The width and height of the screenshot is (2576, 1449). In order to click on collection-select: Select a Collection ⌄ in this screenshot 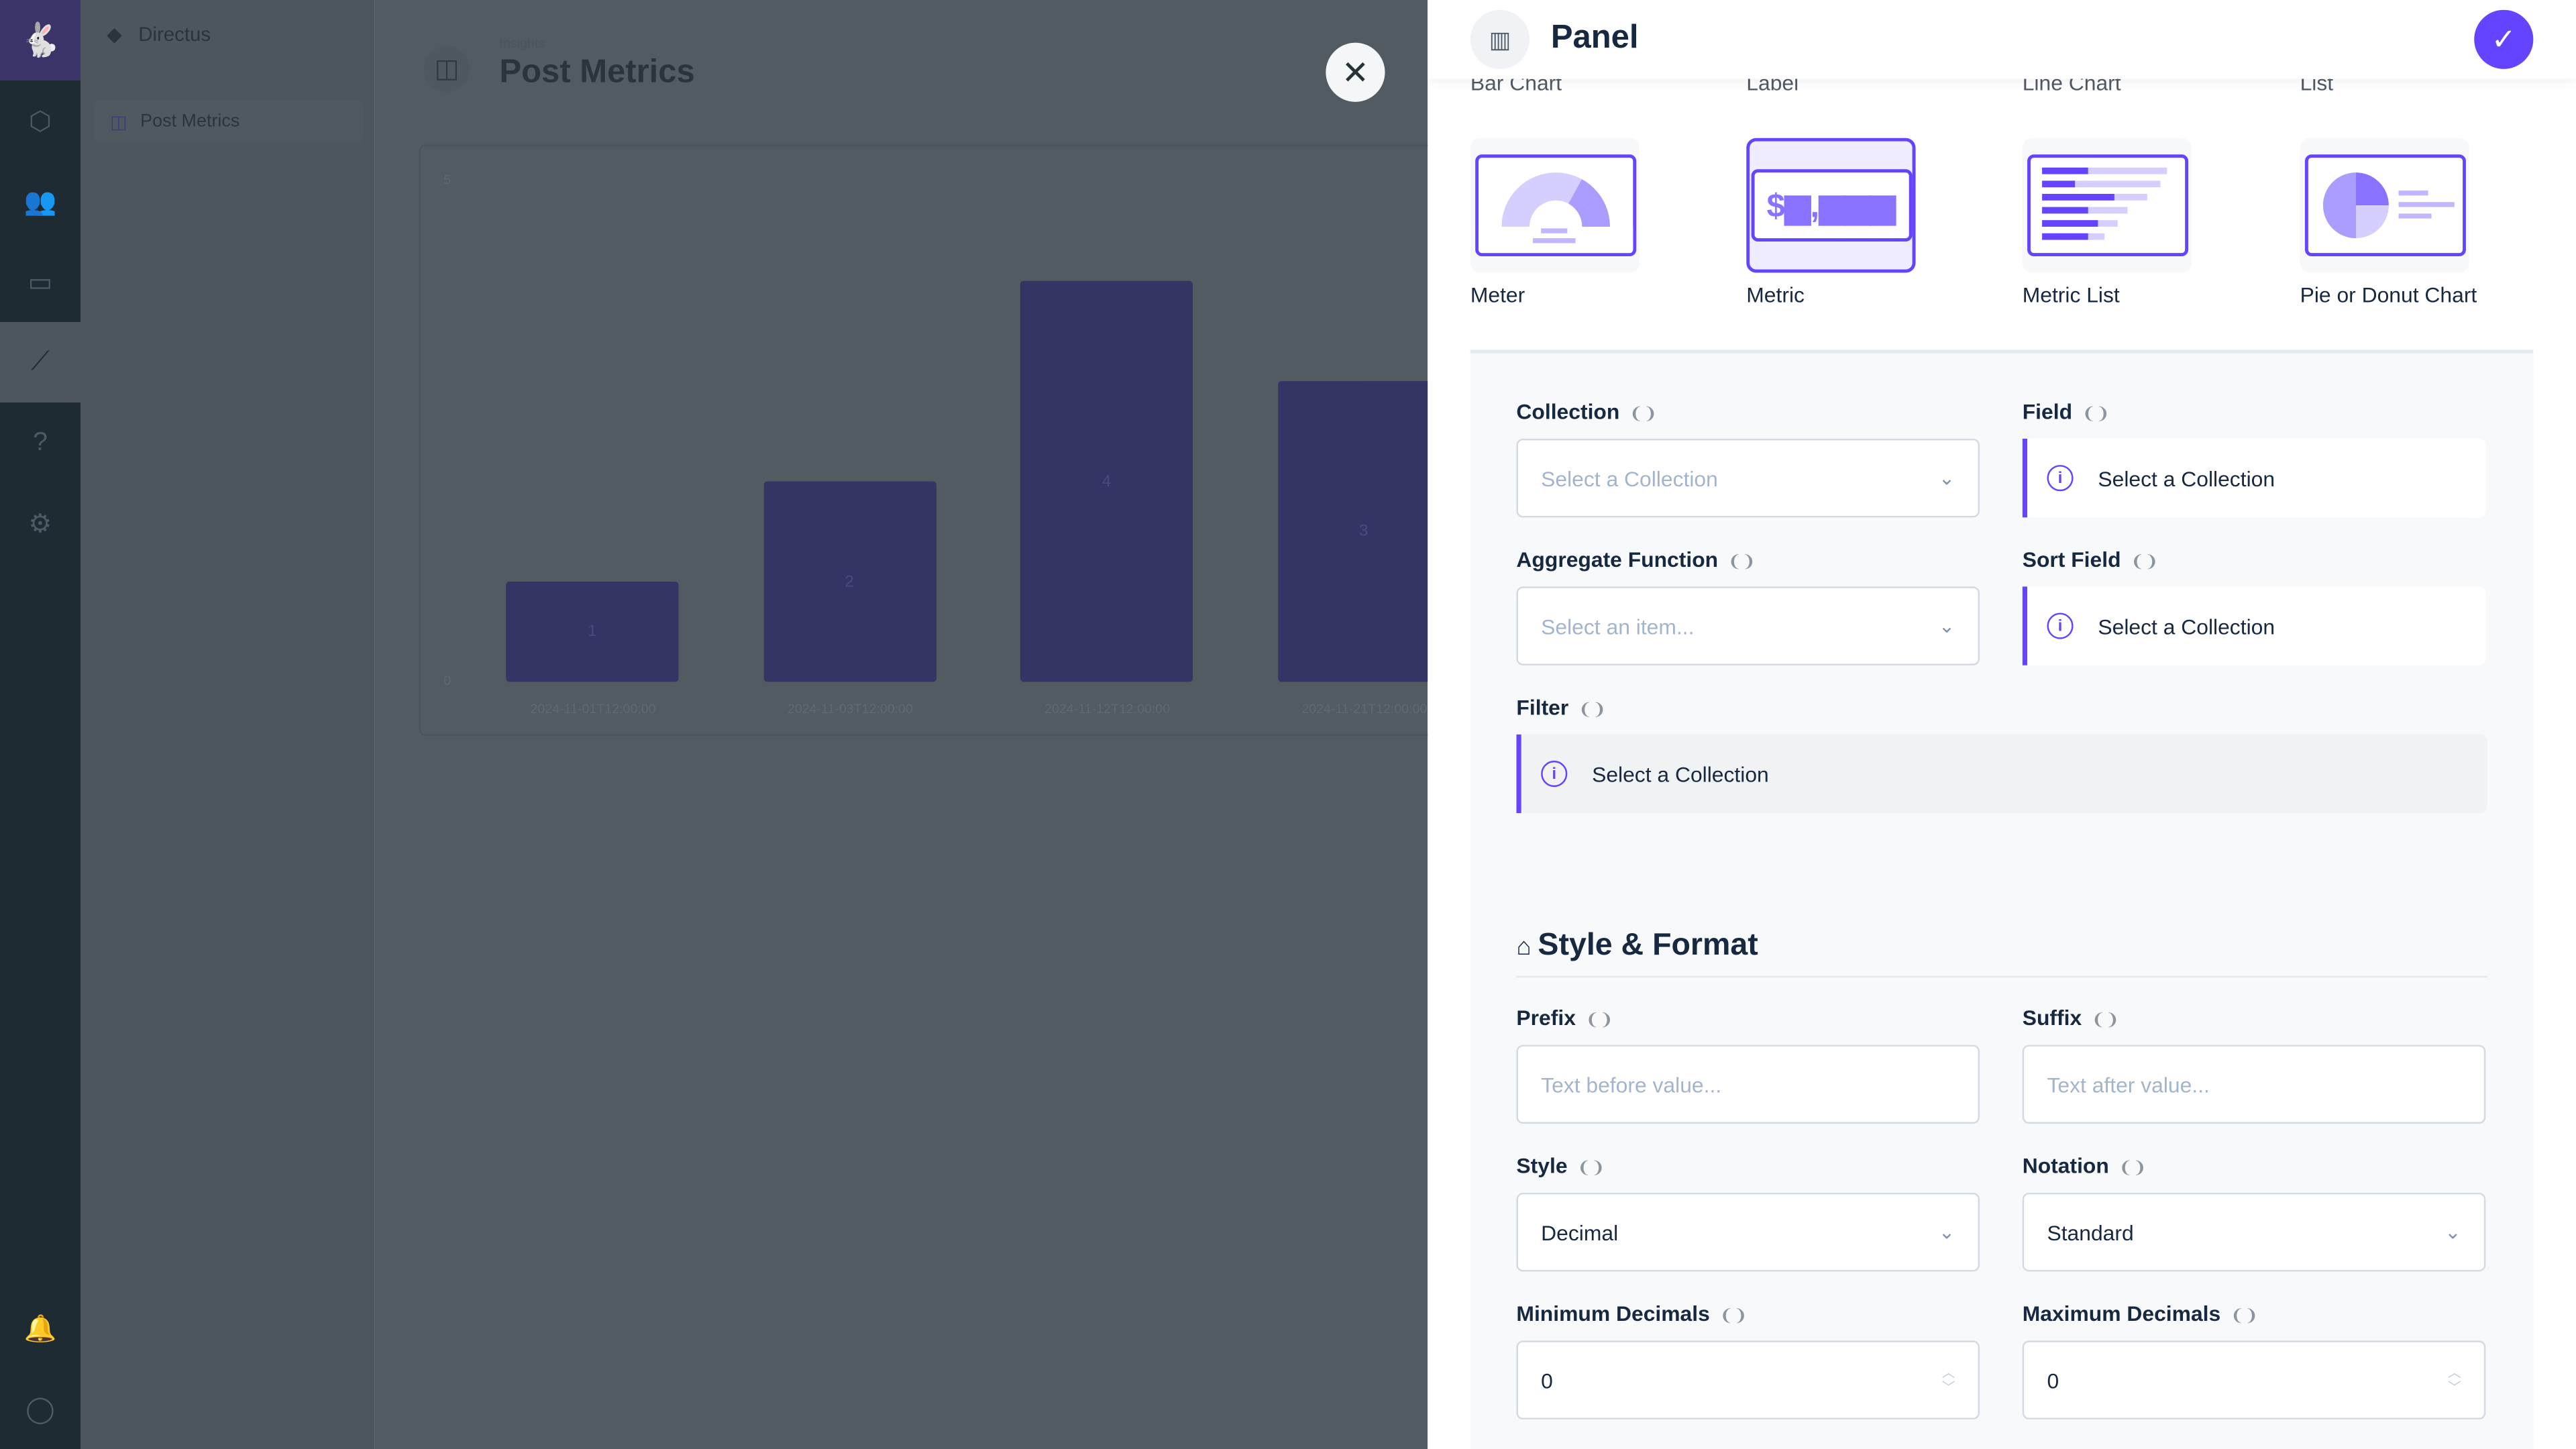, I will do `click(1748, 478)`.